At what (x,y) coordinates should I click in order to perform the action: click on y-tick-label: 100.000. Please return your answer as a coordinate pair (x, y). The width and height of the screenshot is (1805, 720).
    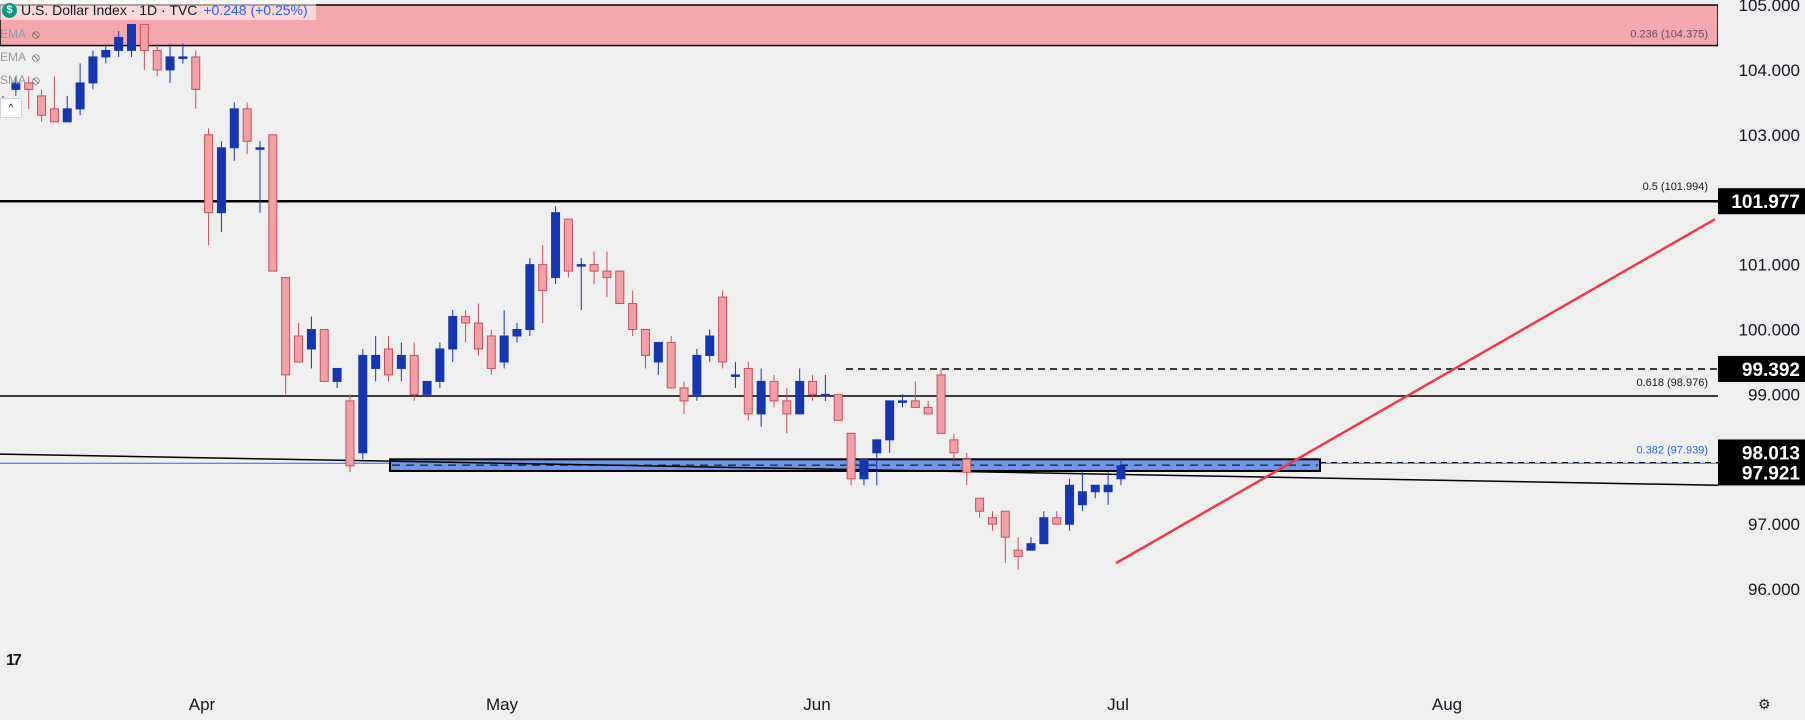
    Looking at the image, I should click on (1769, 330).